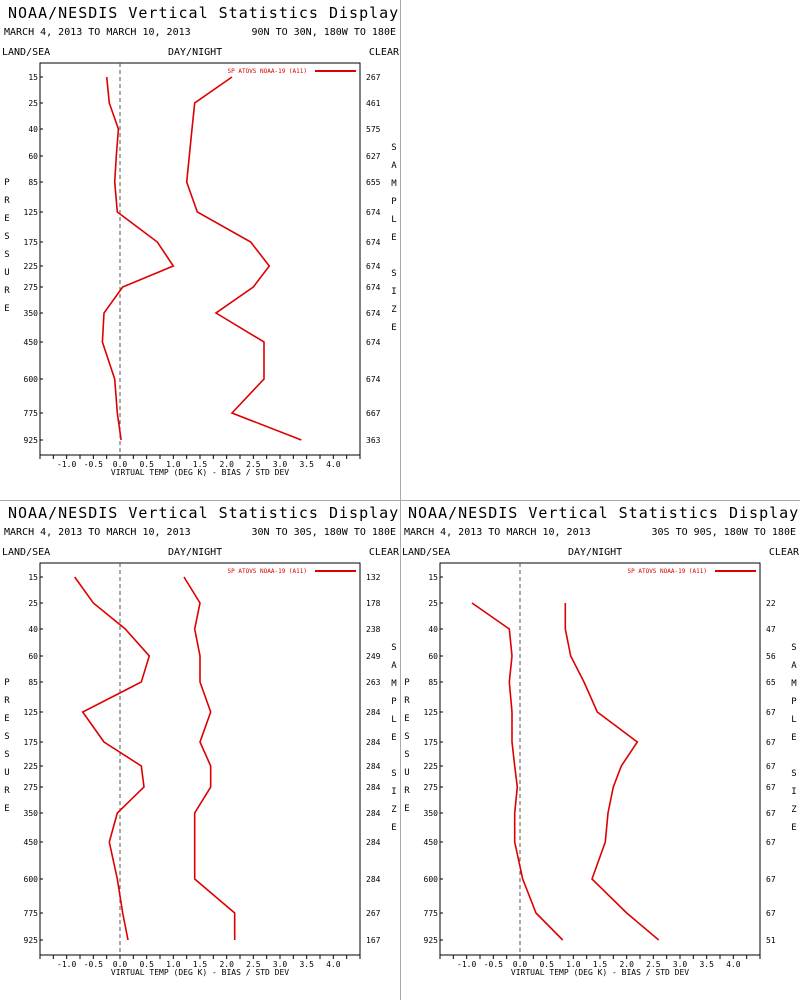 The height and width of the screenshot is (1000, 800). Describe the element at coordinates (373, 603) in the screenshot. I see `sample-size-label: 178` at that location.